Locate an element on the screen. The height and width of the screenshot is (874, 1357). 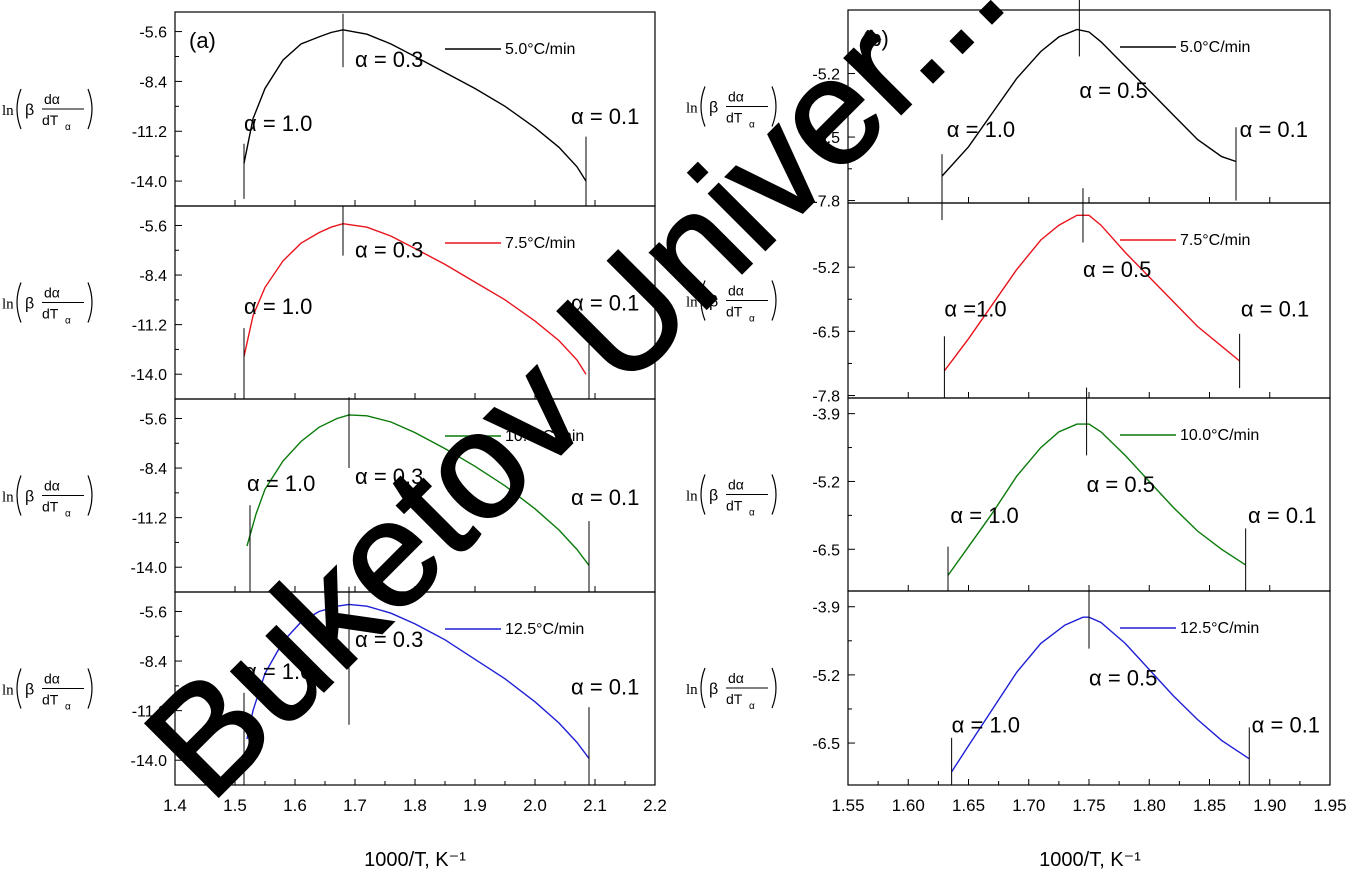
x-tick-label: 1.8 is located at coordinates (415, 805).